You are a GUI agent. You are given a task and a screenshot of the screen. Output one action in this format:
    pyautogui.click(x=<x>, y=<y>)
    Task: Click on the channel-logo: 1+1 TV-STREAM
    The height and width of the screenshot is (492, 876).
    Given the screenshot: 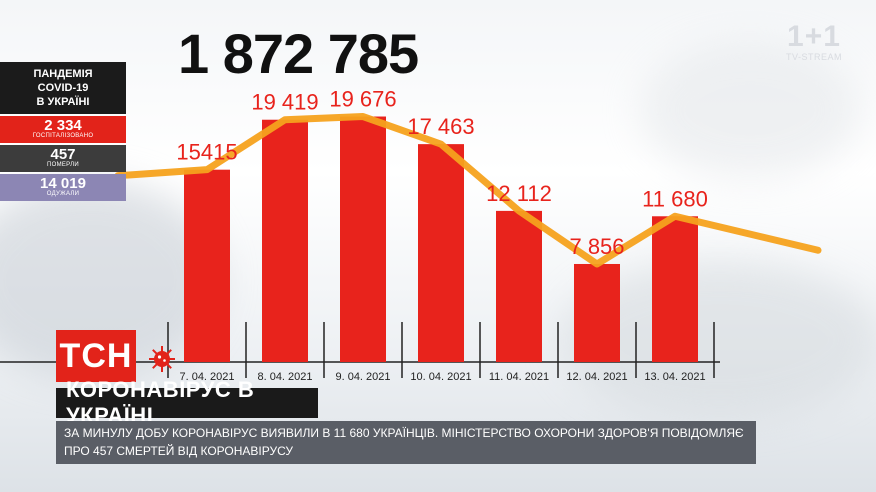 What is the action you would take?
    pyautogui.click(x=813, y=41)
    